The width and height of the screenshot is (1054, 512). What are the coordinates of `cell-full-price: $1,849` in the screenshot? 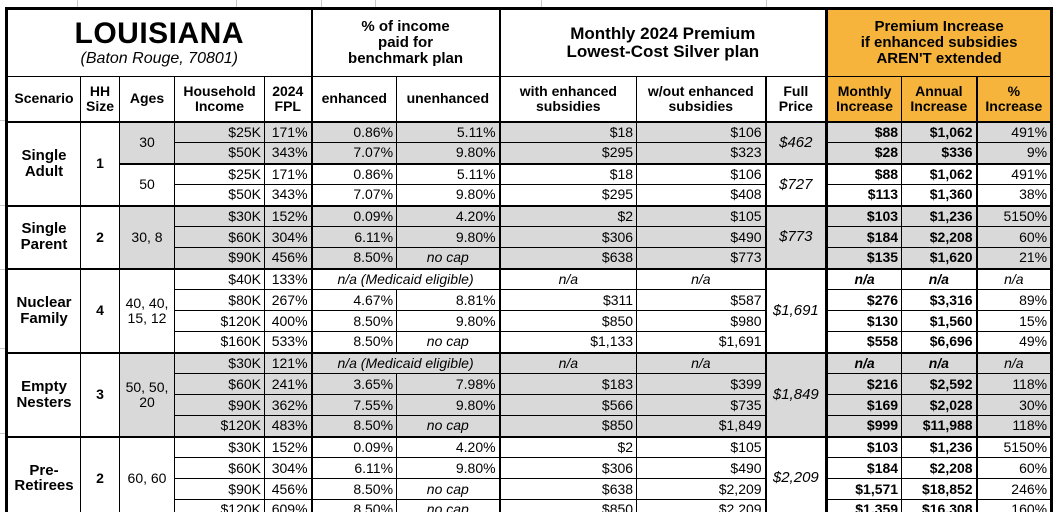 It's located at (796, 394).